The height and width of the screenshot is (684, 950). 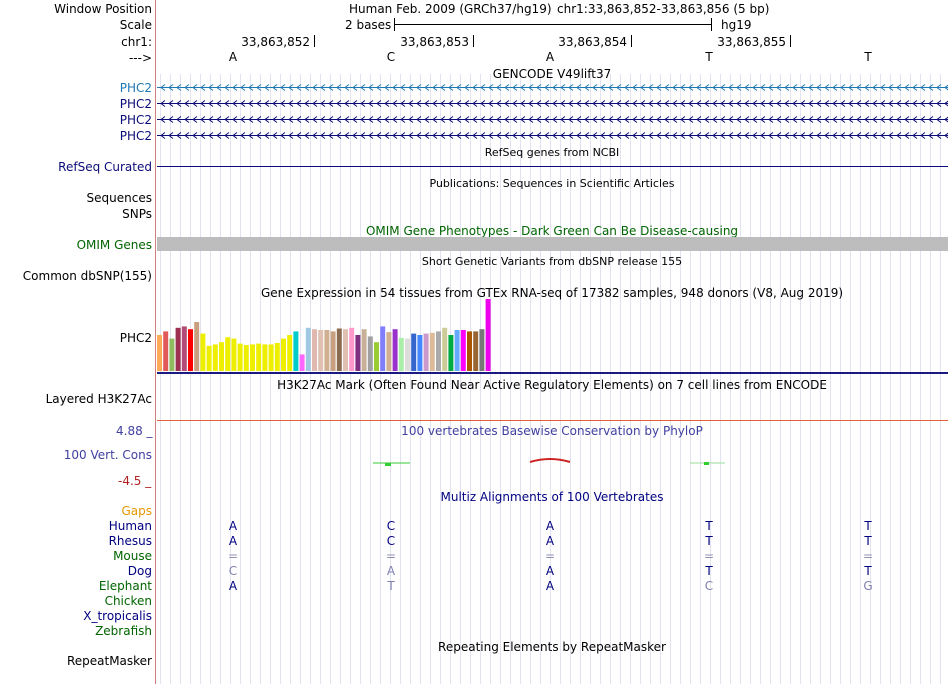 What do you see at coordinates (114, 245) in the screenshot?
I see `omim-label: OMIM Genes` at bounding box center [114, 245].